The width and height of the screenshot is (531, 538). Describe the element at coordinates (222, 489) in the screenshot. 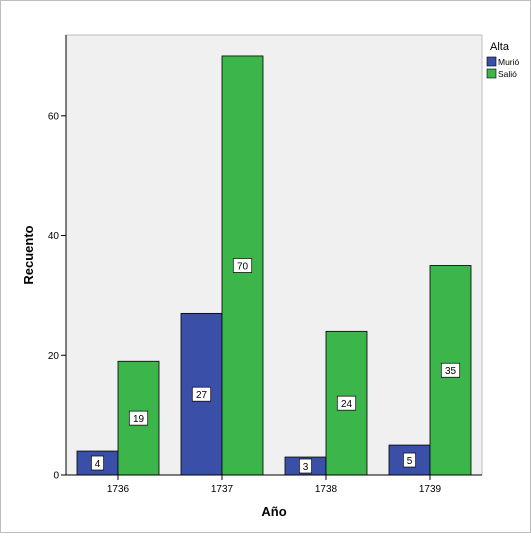

I see `x-tick-label-1737: 1737` at that location.